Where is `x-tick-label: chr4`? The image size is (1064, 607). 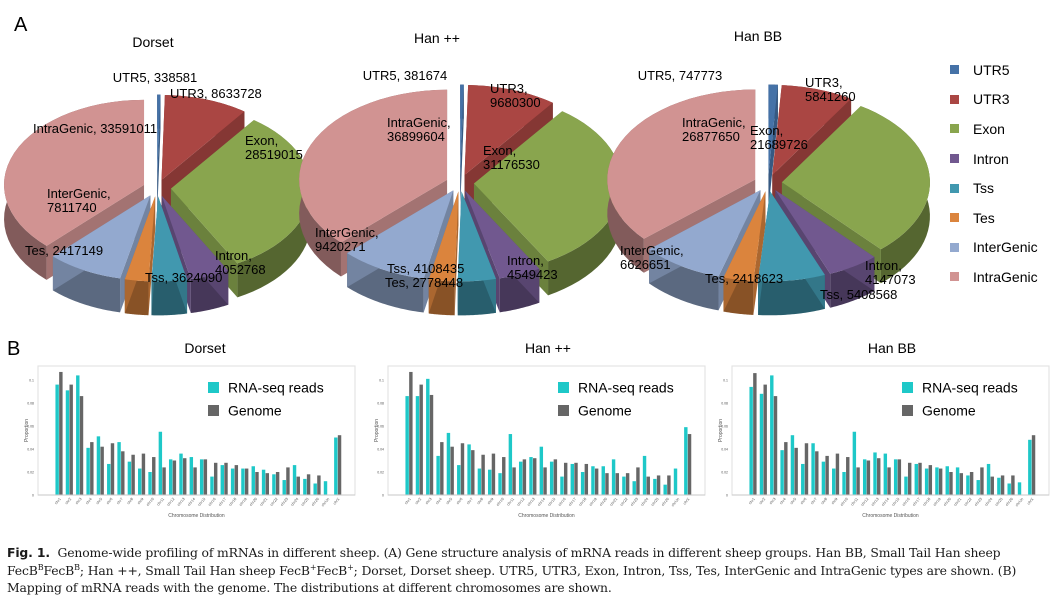
x-tick-label: chr4 is located at coordinates (783, 501).